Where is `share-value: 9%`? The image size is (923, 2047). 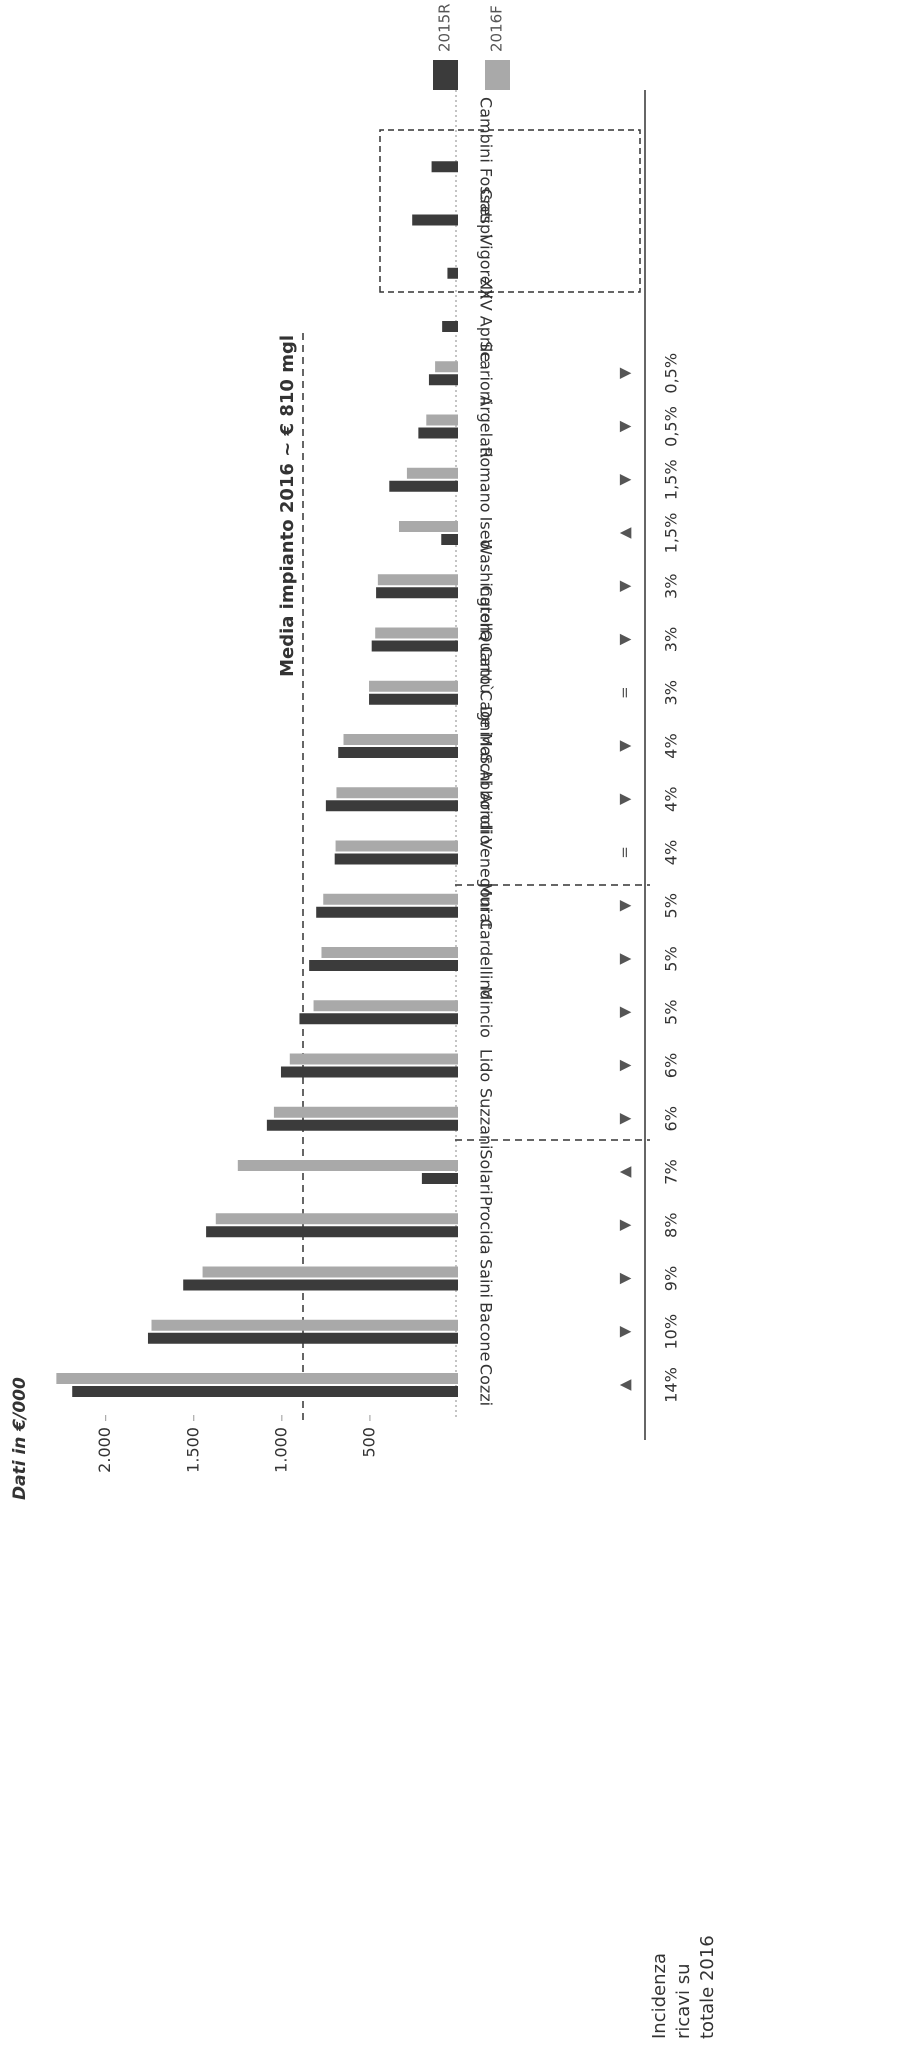 share-value: 9% is located at coordinates (671, 1278).